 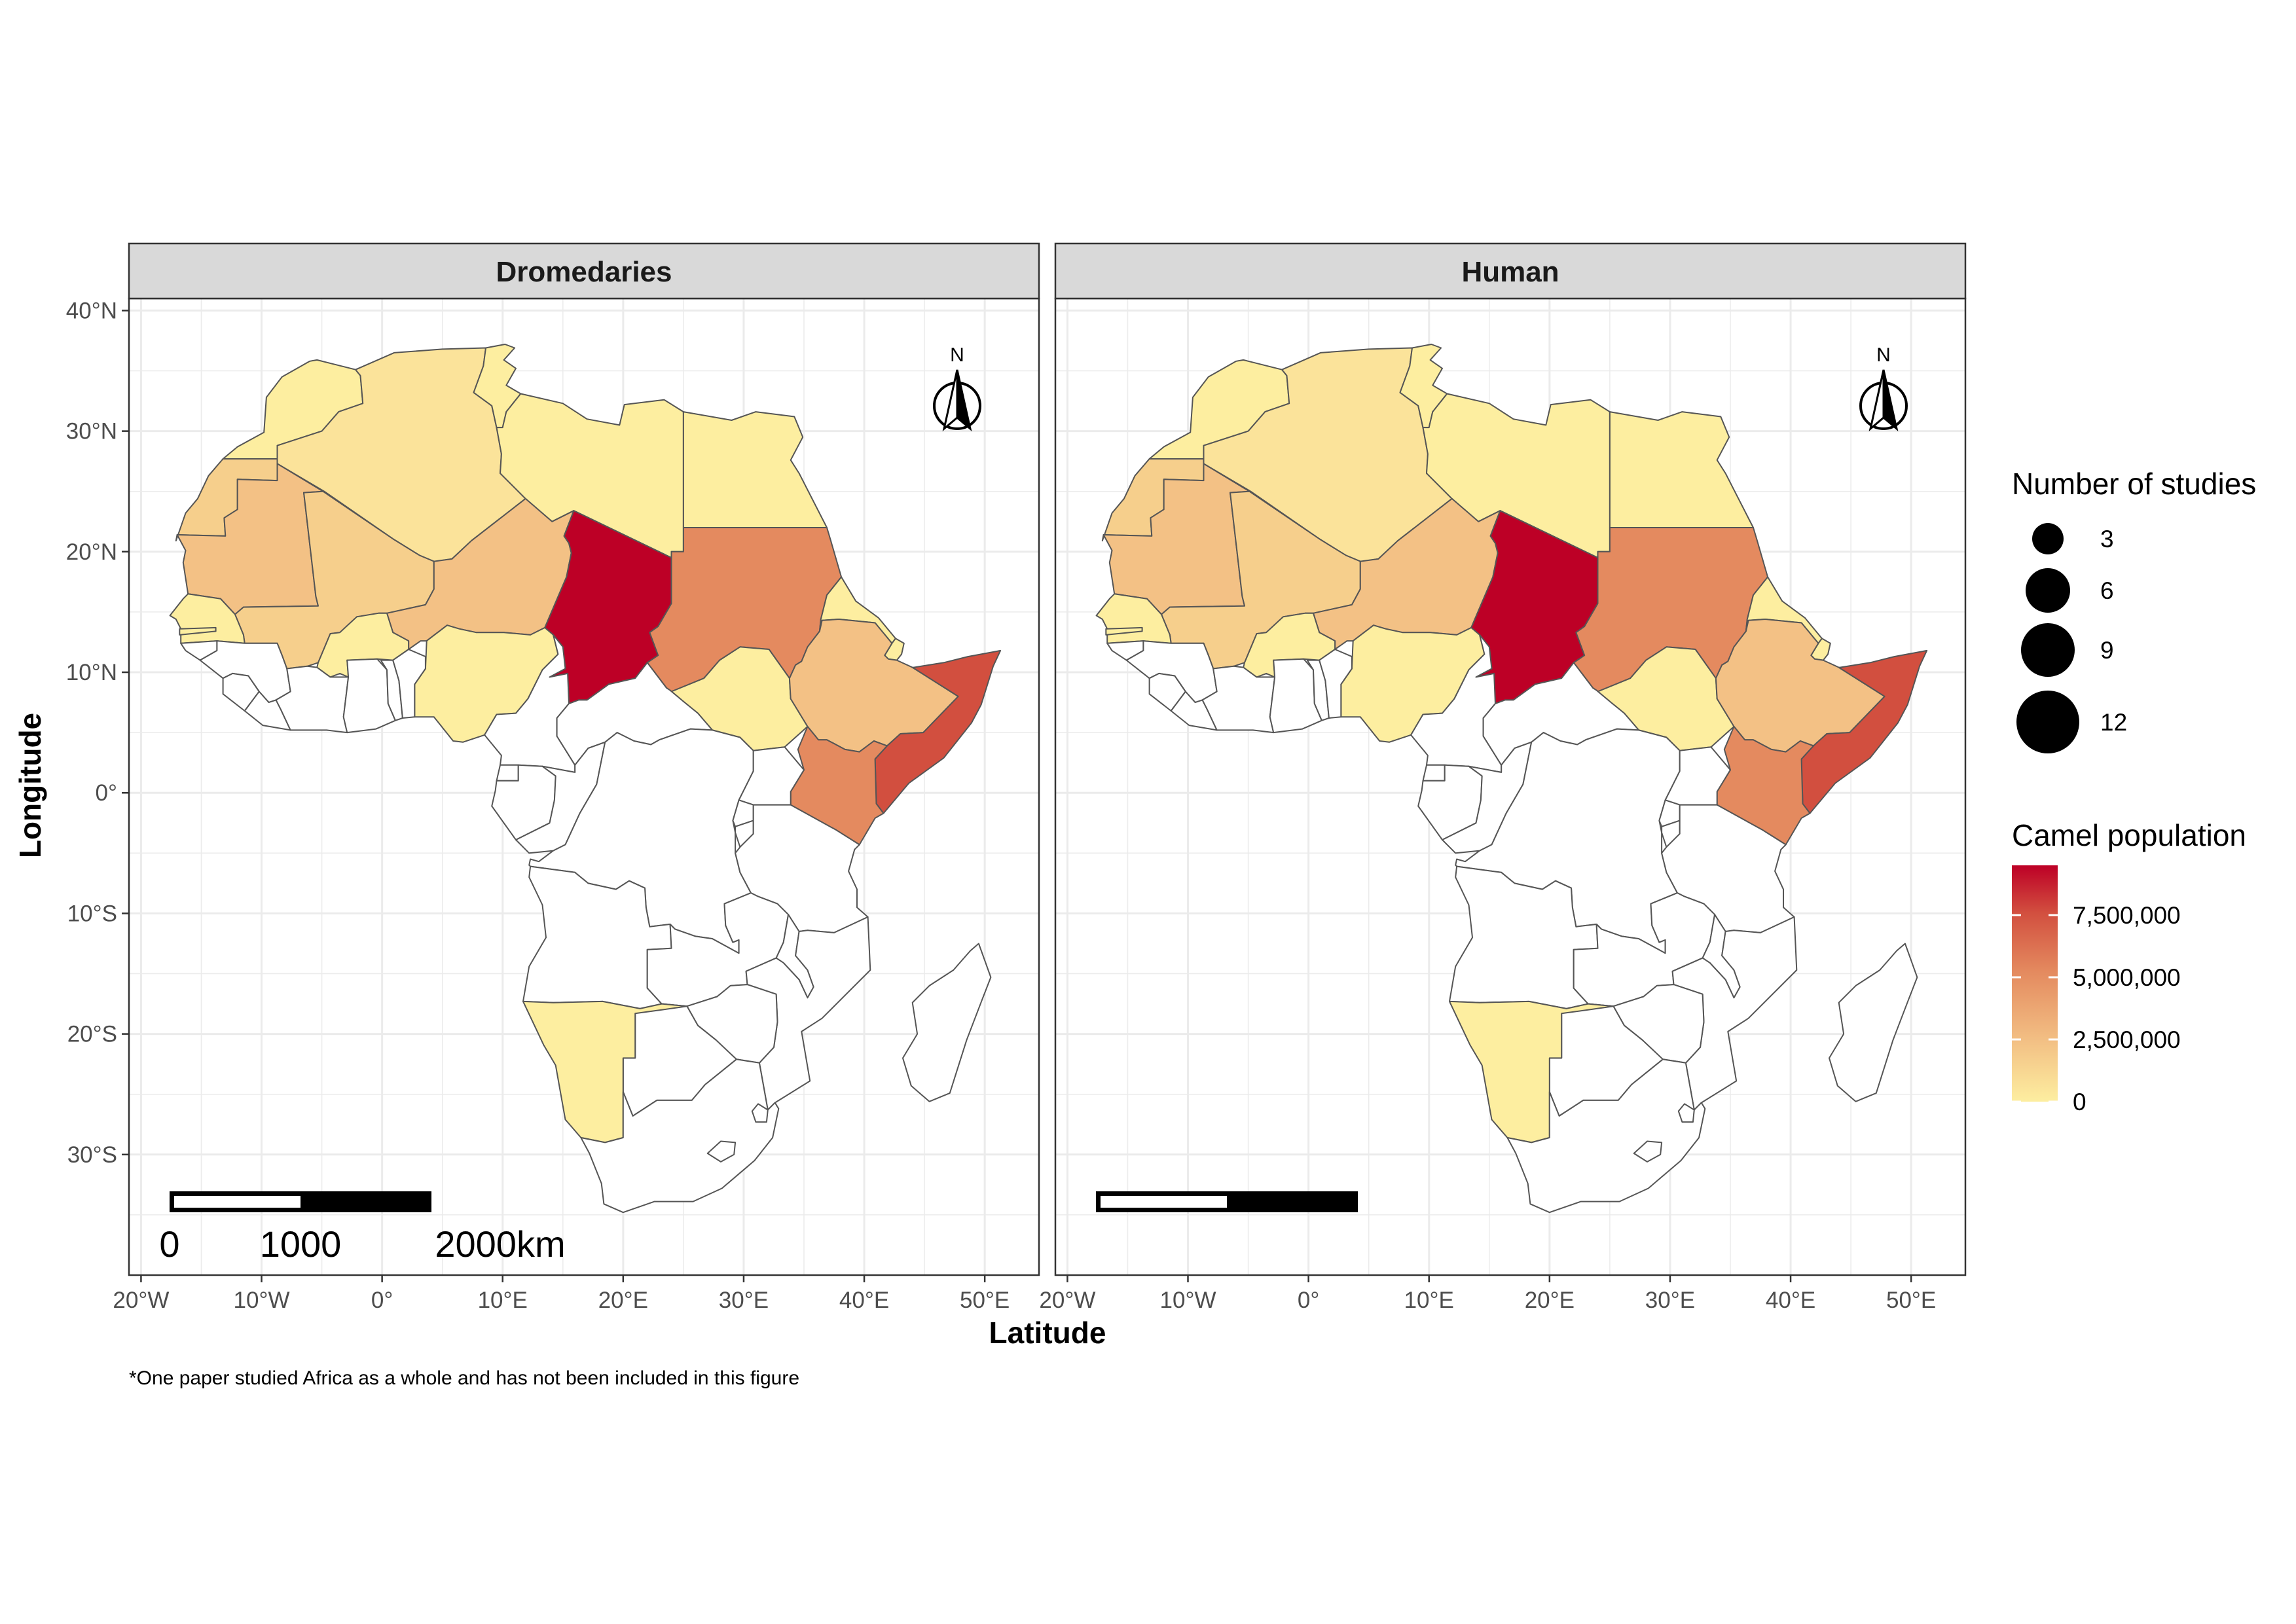 I want to click on y-tick-label: 20°S, so click(x=92, y=1034).